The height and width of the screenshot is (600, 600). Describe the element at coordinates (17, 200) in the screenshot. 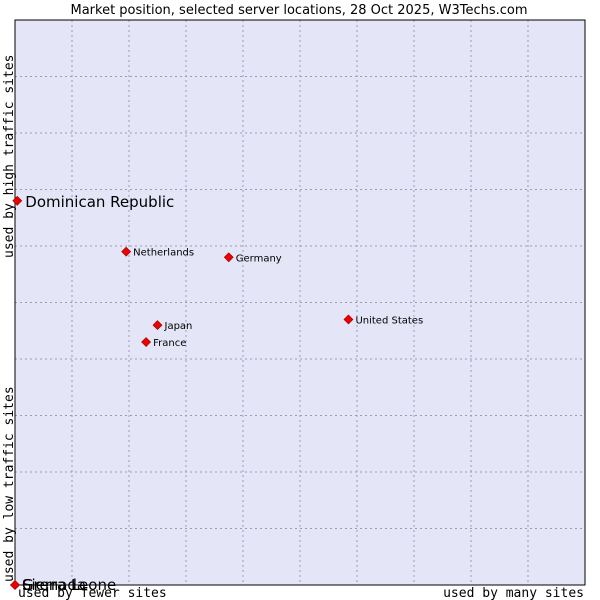

I see `point-marker-dominican-republic` at that location.